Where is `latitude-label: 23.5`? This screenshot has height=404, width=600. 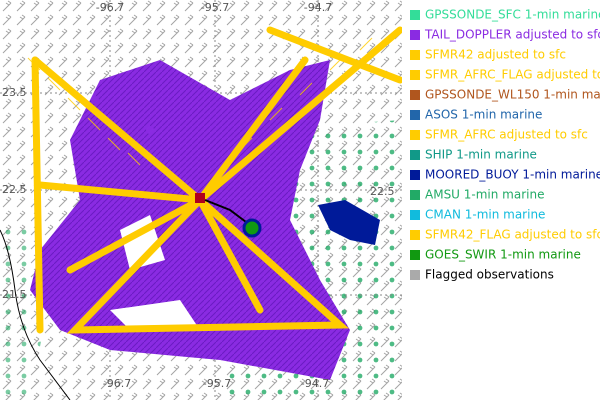 latitude-label: 23.5 is located at coordinates (14, 92).